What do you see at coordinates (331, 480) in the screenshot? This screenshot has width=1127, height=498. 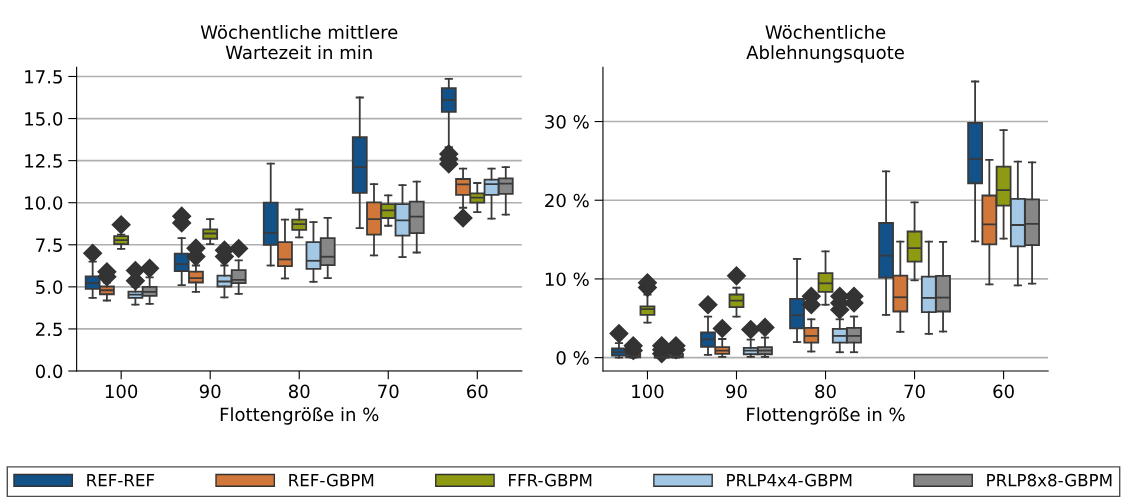 I see `legend-label: REF-GBPM` at bounding box center [331, 480].